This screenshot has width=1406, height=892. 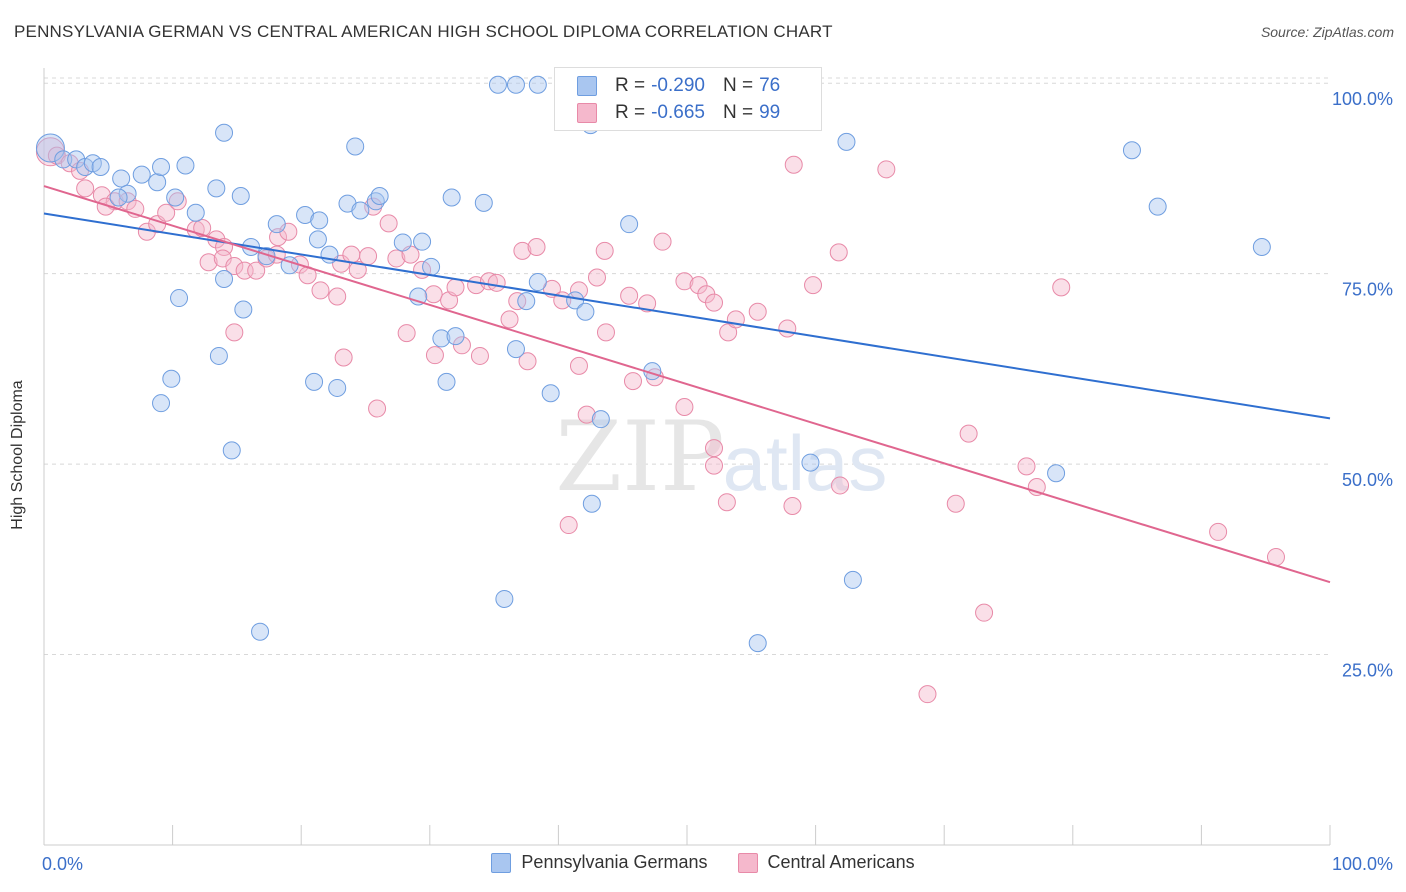 I want to click on legend-n-value: 76, so click(x=770, y=85).